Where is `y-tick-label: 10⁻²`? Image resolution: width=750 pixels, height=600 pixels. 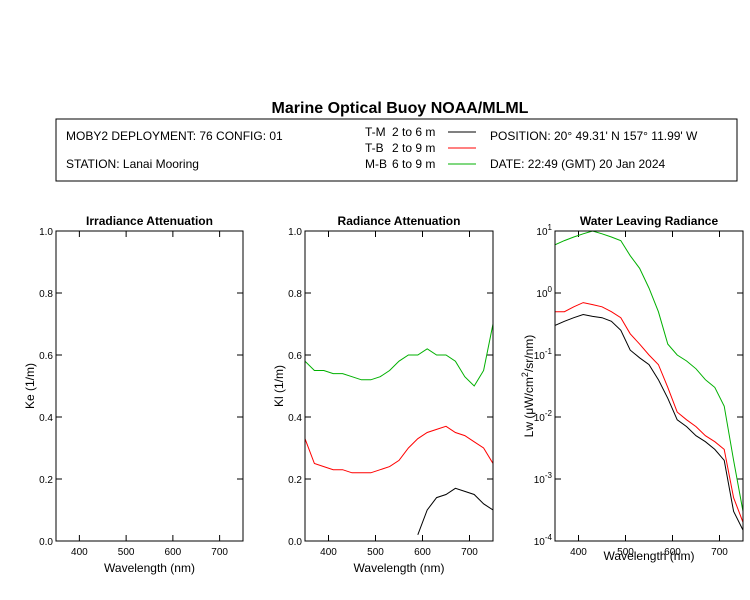
y-tick-label: 10⁻² is located at coordinates (543, 416).